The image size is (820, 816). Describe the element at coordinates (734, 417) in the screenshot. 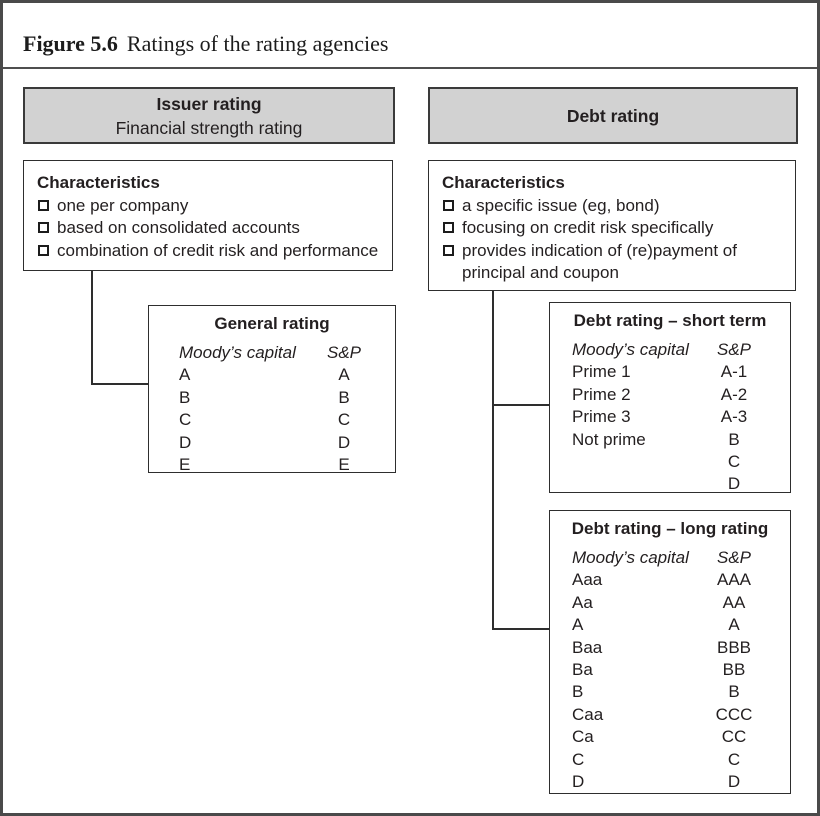

I see `sp-value: A-3` at that location.